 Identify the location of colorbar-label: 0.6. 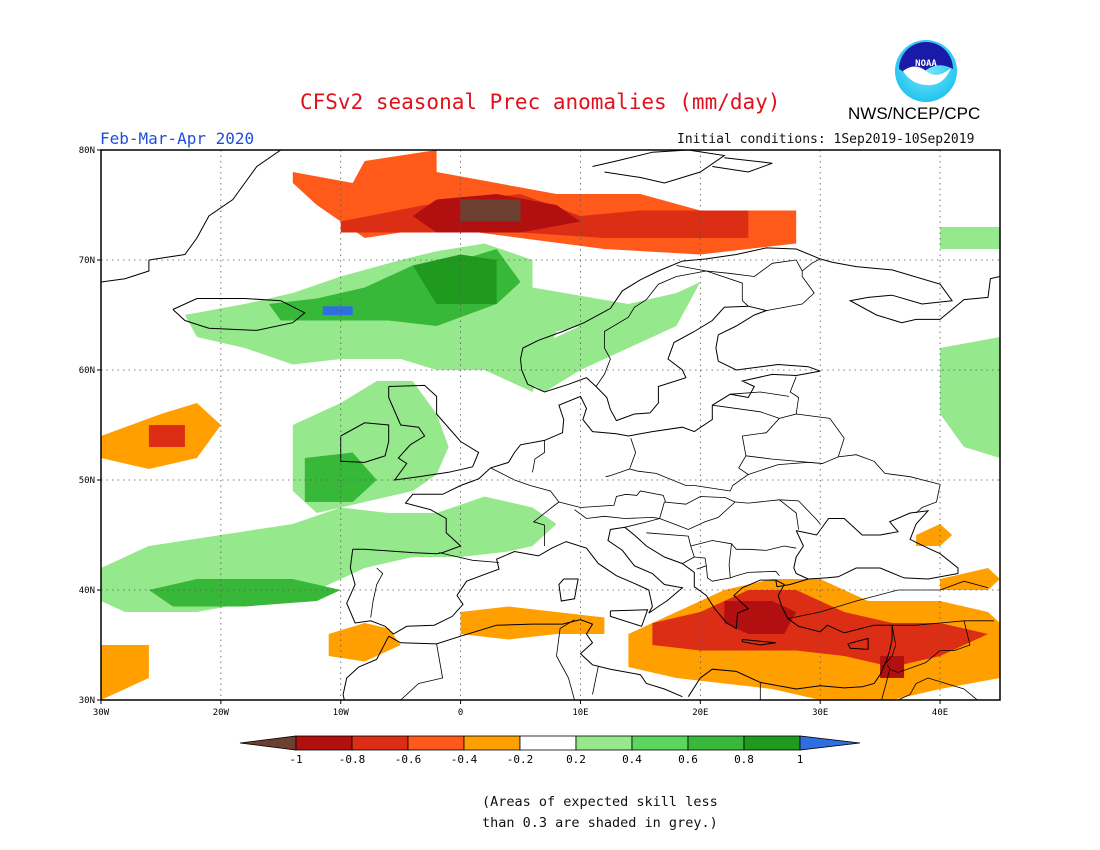
(688, 759).